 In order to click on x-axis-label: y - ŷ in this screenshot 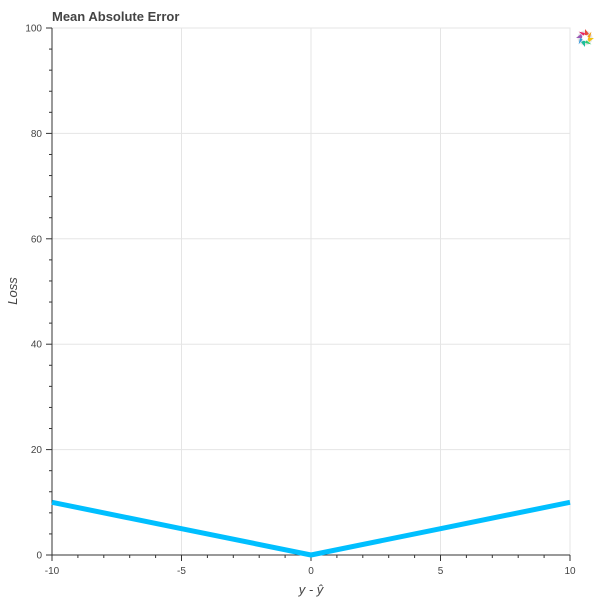, I will do `click(311, 589)`.